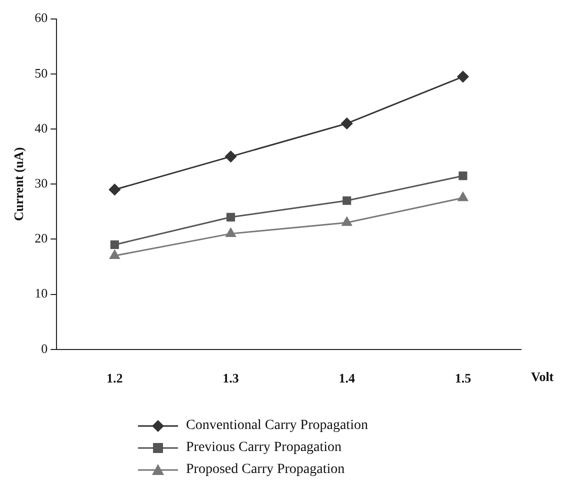  What do you see at coordinates (41, 128) in the screenshot?
I see `y-tick-label: 40` at bounding box center [41, 128].